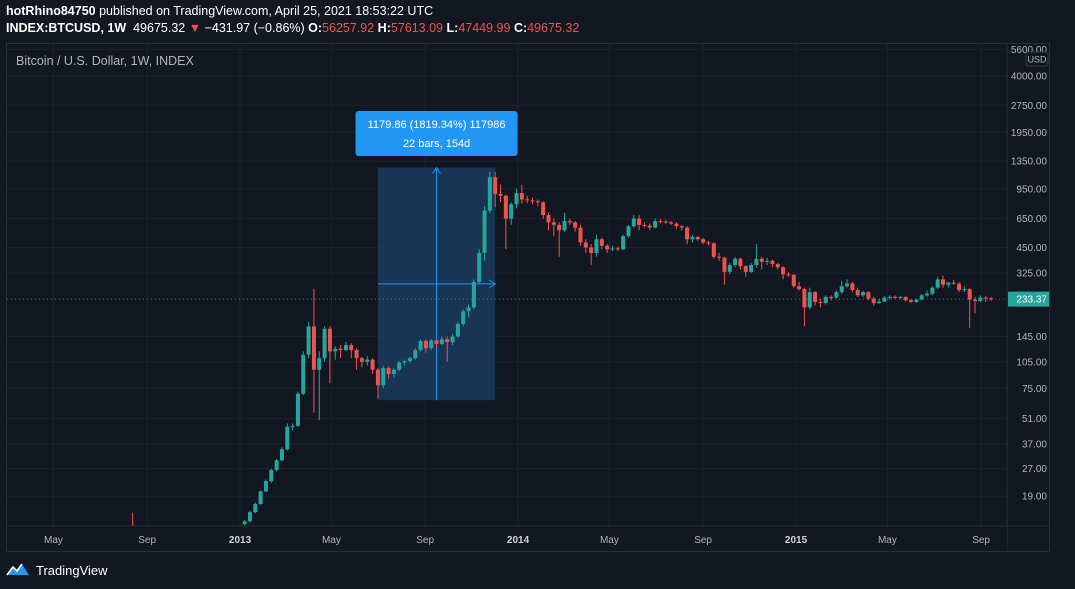  I want to click on time-axis: May Sep 2013 May Sep 2014 May Sep 2015 May Sep, so click(528, 538).